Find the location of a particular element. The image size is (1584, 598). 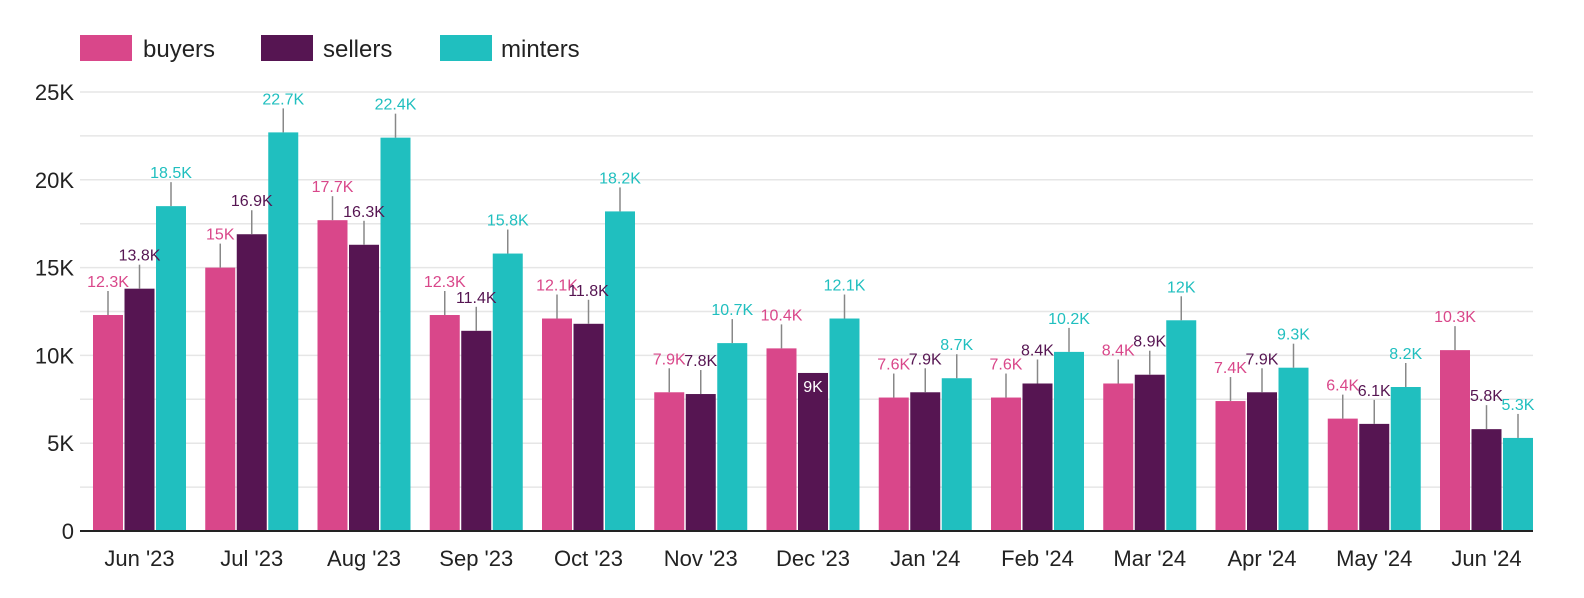

data-label-buyers: 17.7K is located at coordinates (333, 187).